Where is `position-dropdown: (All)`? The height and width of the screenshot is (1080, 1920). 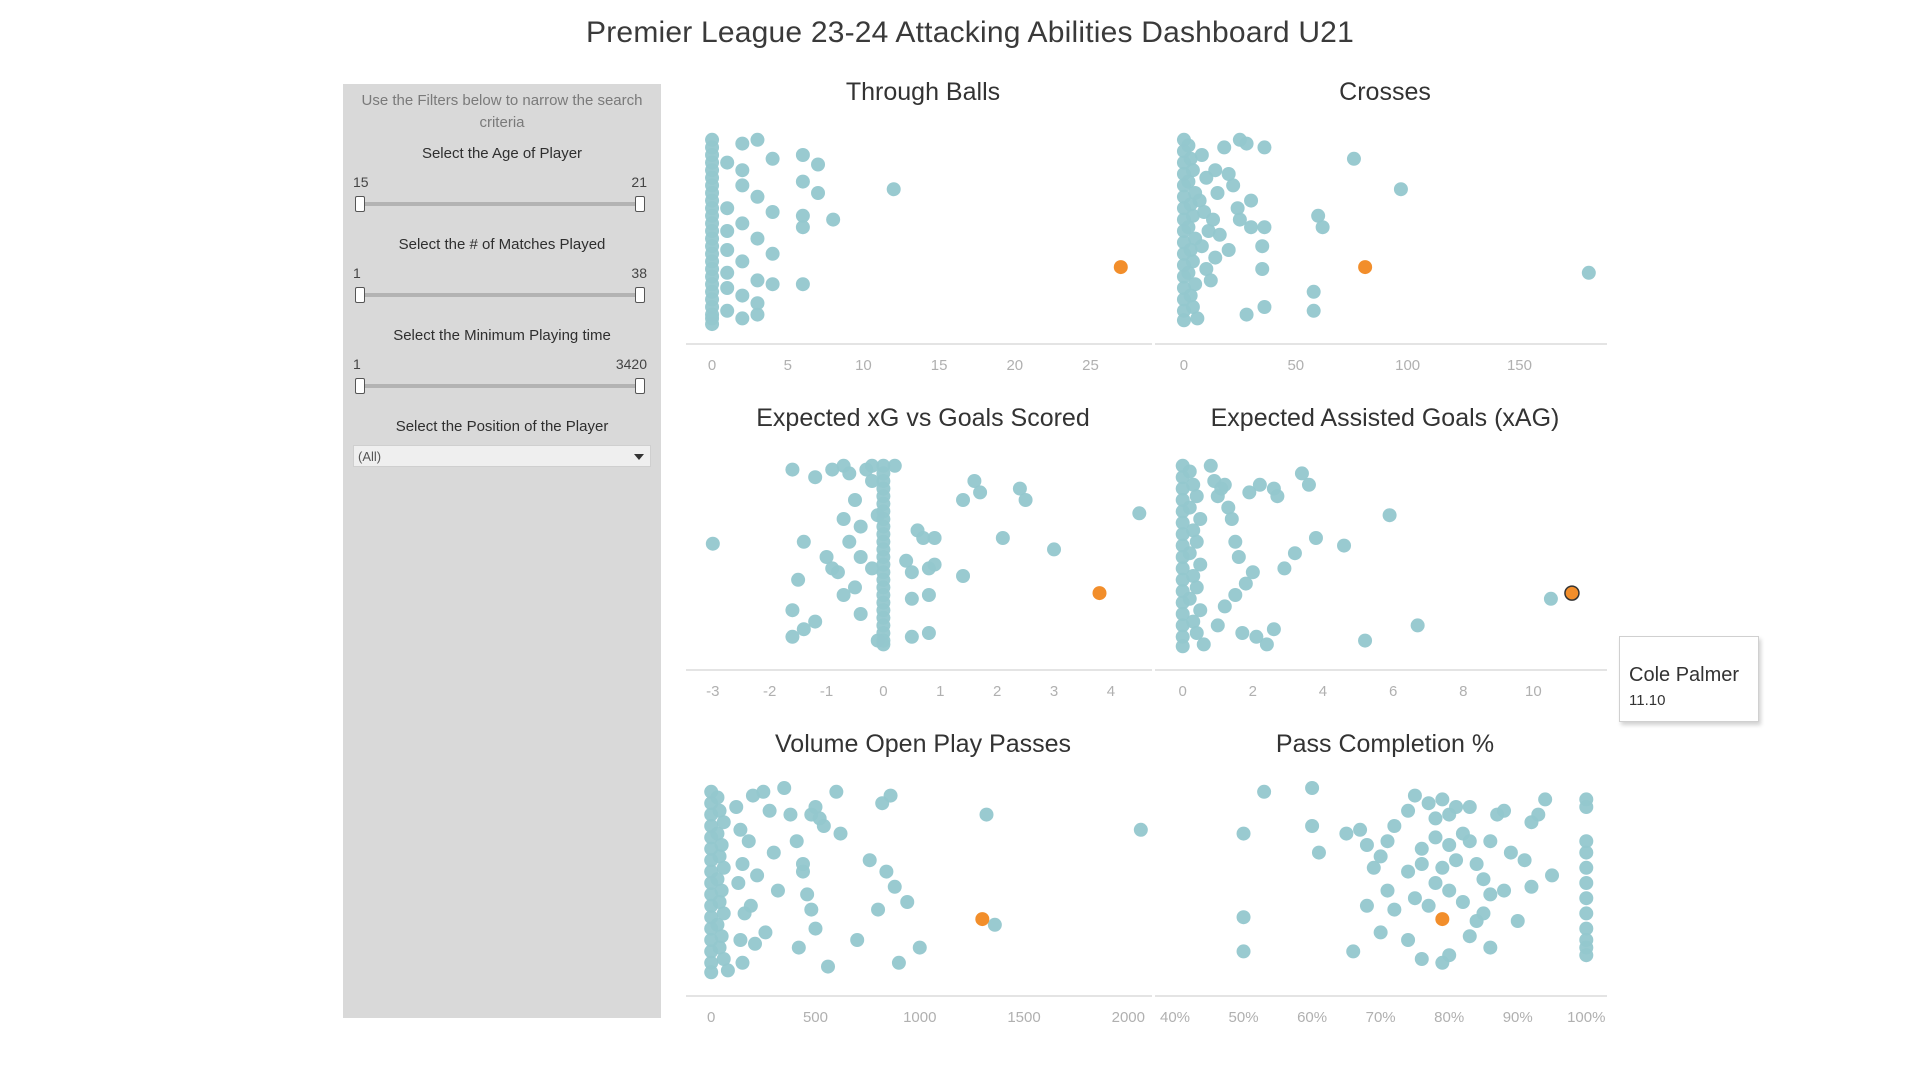
position-dropdown: (All) is located at coordinates (502, 456).